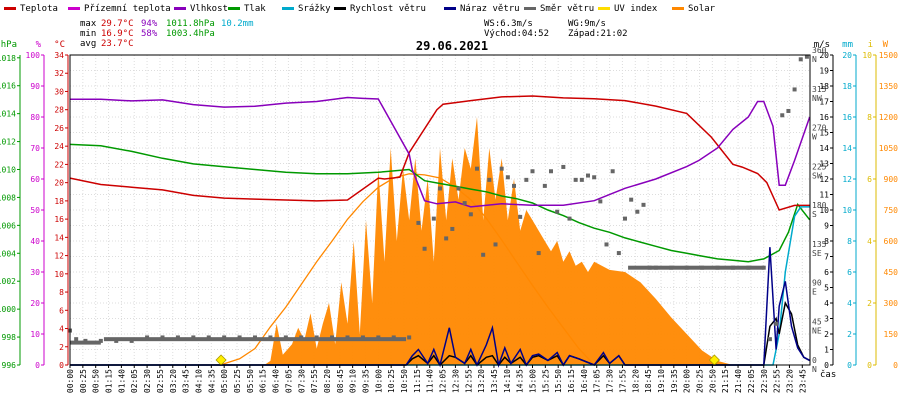  Describe the element at coordinates (628, 9) in the screenshot. I see `legend-item: UV index` at that location.